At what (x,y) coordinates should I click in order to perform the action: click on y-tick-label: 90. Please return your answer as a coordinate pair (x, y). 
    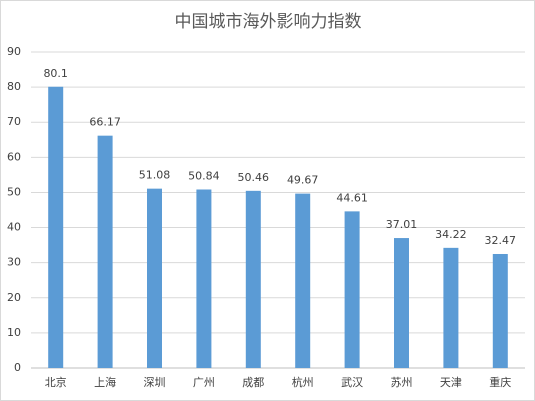
    Looking at the image, I should click on (14, 51).